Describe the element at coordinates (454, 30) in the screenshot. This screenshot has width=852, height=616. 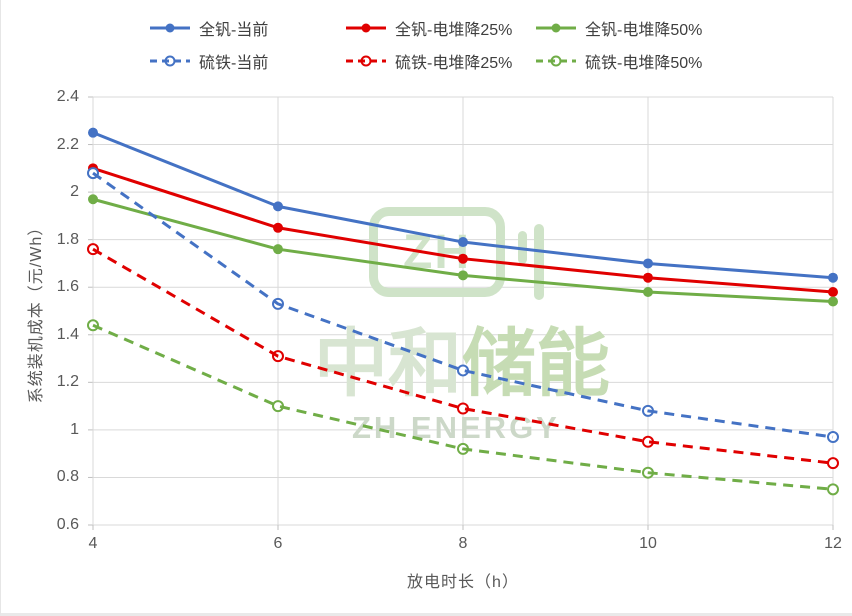
I see `legend-label: 全钒-电堆降25%` at that location.